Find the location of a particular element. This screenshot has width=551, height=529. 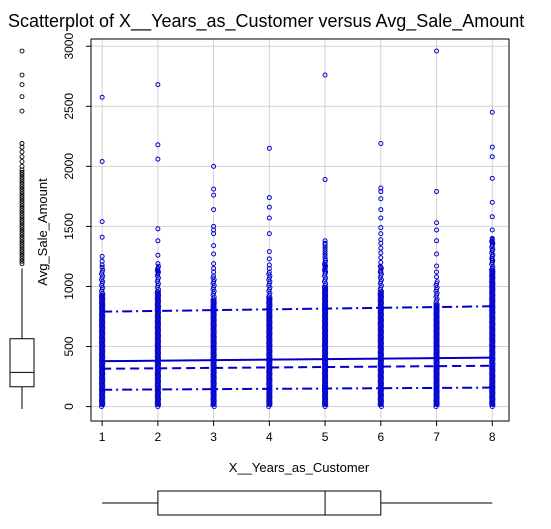

y-tick-label: 3000 is located at coordinates (69, 46).